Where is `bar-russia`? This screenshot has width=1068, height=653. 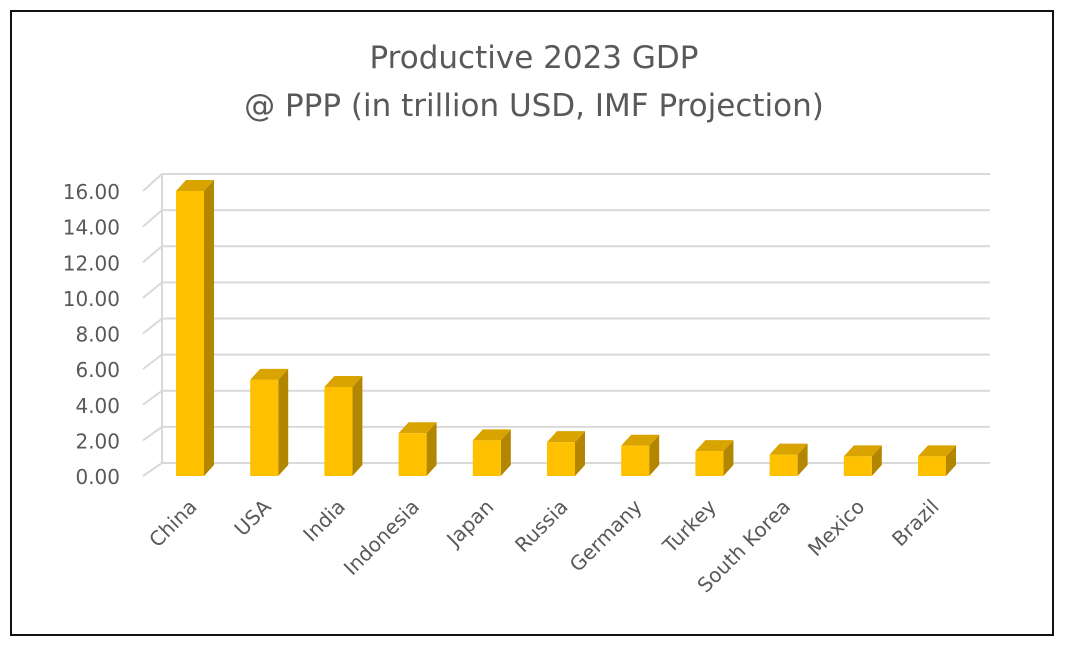
bar-russia is located at coordinates (566, 453).